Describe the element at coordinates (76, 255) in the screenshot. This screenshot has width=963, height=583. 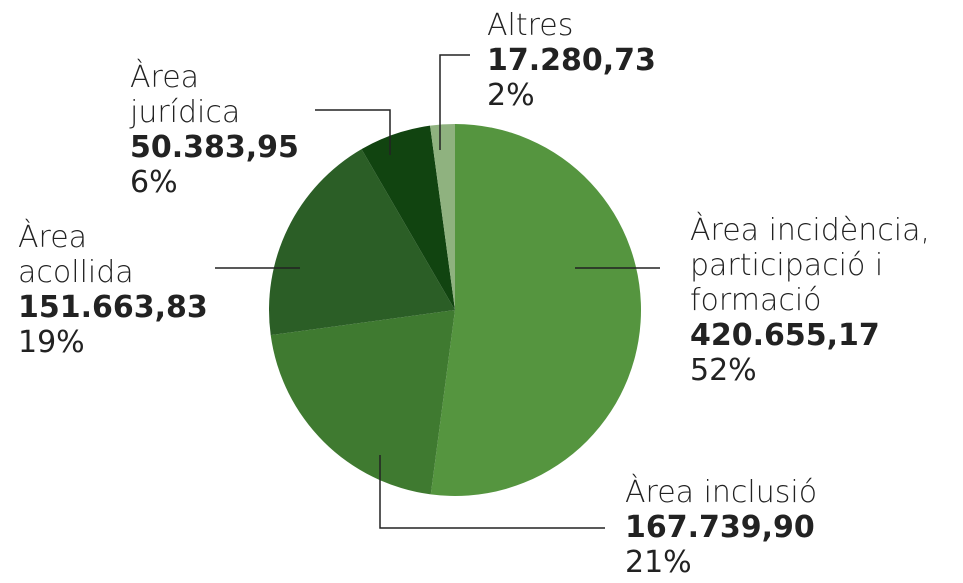
I see `category-label: Àrea acollida` at that location.